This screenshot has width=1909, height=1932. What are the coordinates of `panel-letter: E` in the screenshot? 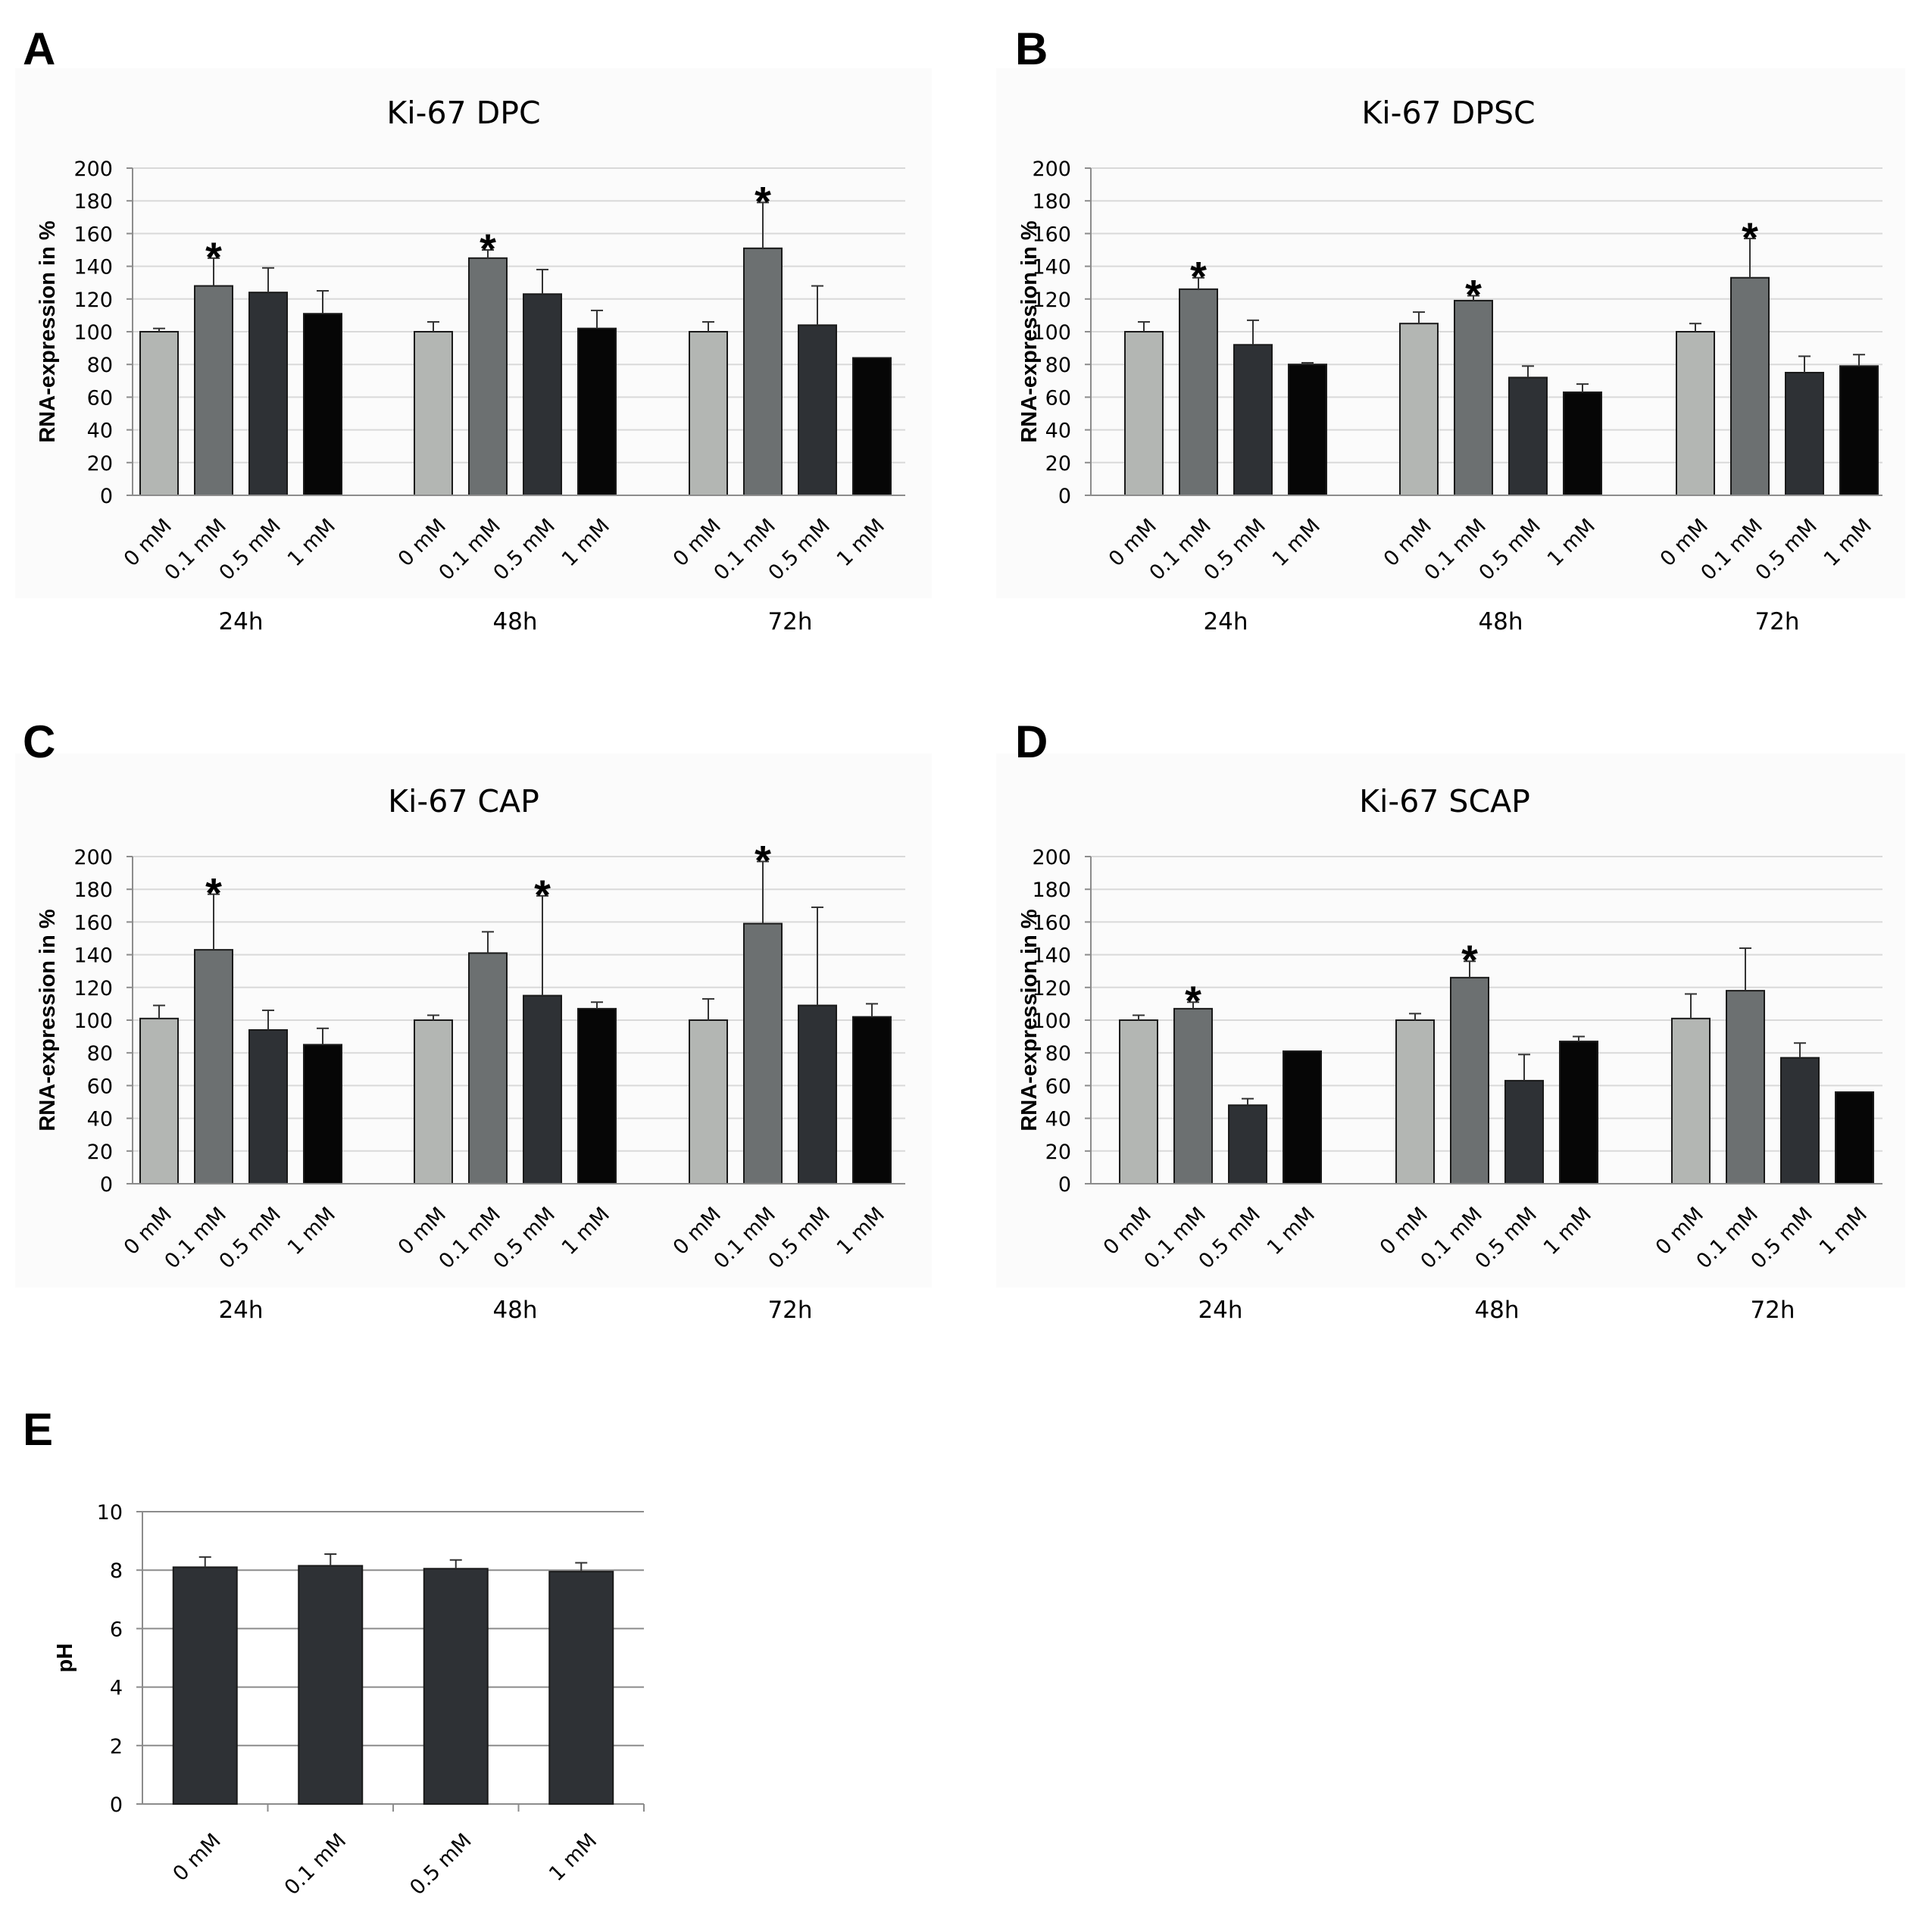 It's located at (38, 1429).